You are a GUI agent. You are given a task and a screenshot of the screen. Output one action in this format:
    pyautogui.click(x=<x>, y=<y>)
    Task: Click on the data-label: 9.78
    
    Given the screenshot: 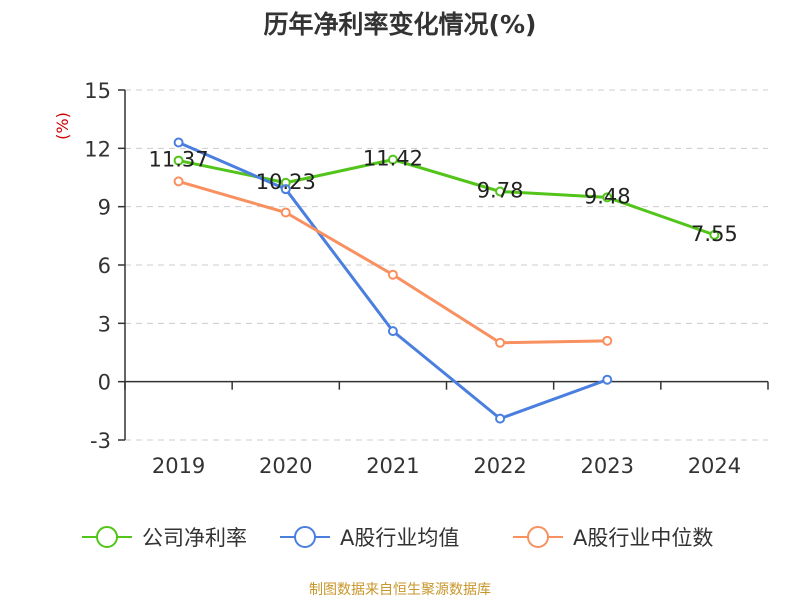 What is the action you would take?
    pyautogui.click(x=500, y=191)
    